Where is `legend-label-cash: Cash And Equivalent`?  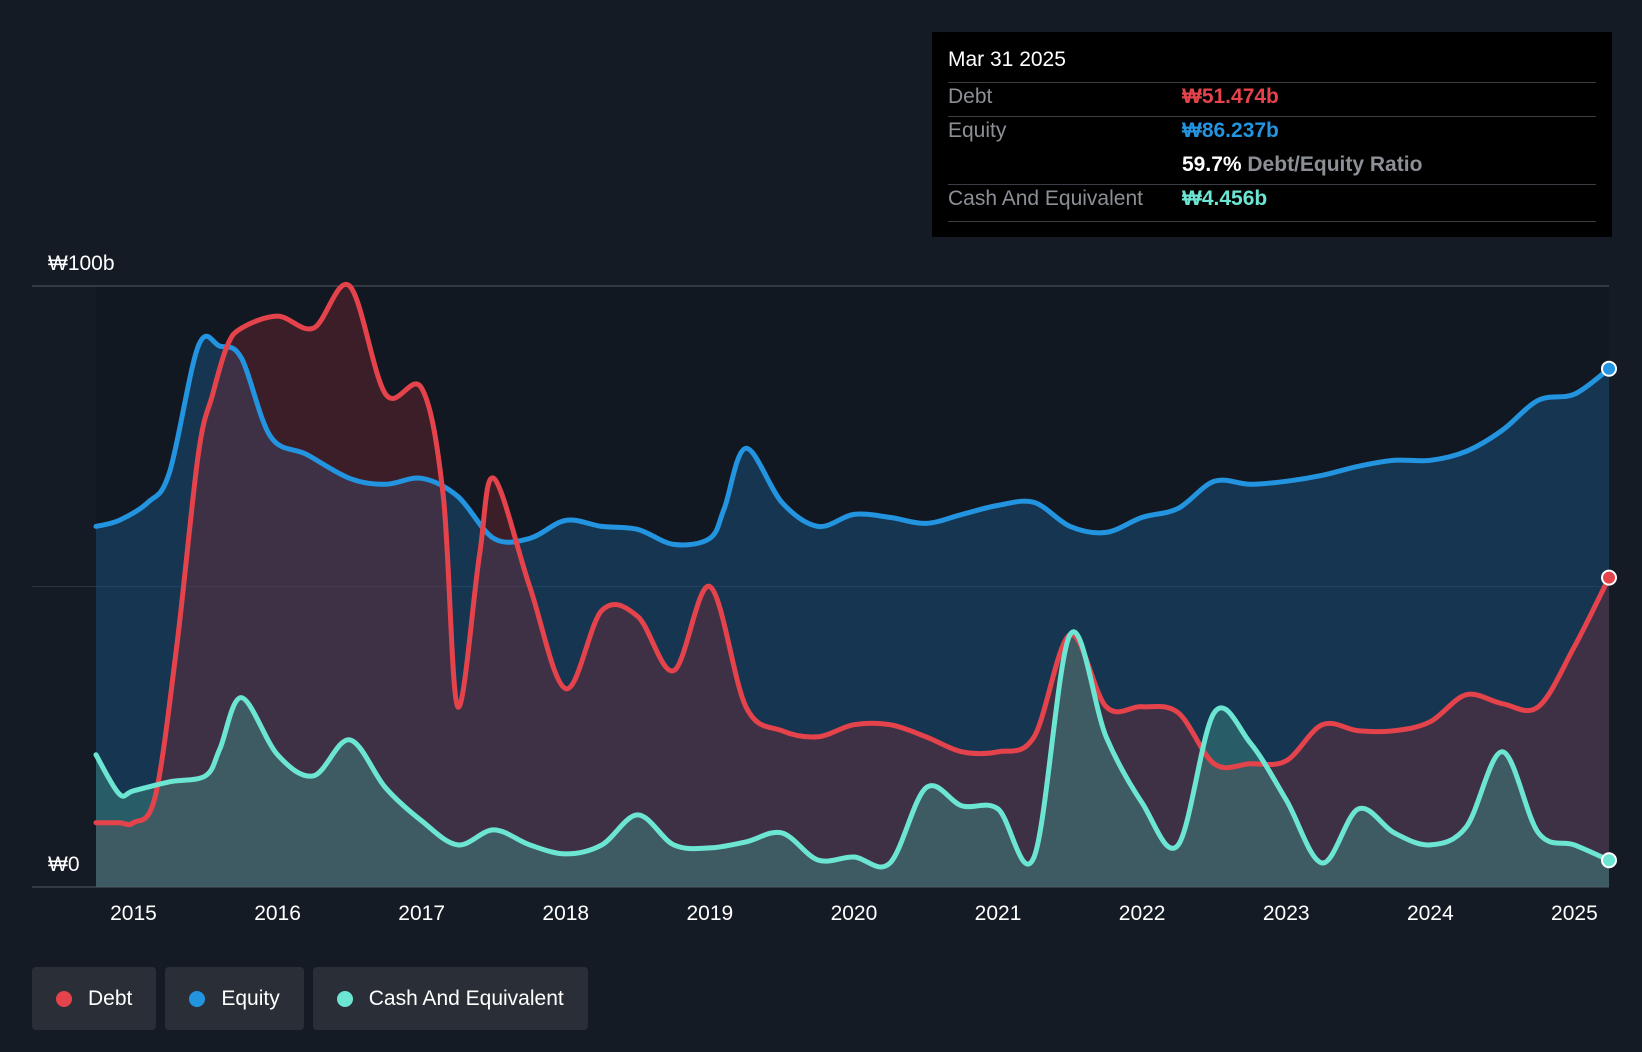 legend-label-cash: Cash And Equivalent is located at coordinates (466, 998).